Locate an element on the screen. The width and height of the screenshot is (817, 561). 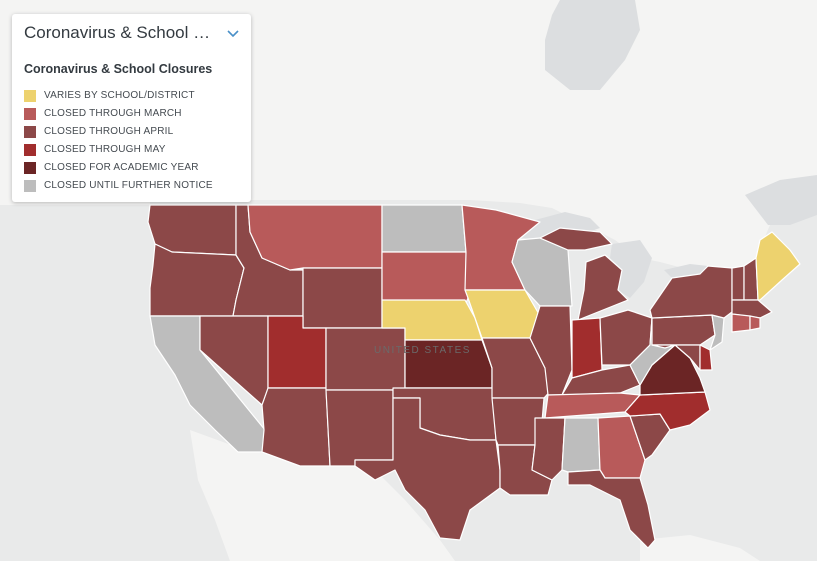
legend-label: CLOSED THROUGH MARCH is located at coordinates (113, 113).